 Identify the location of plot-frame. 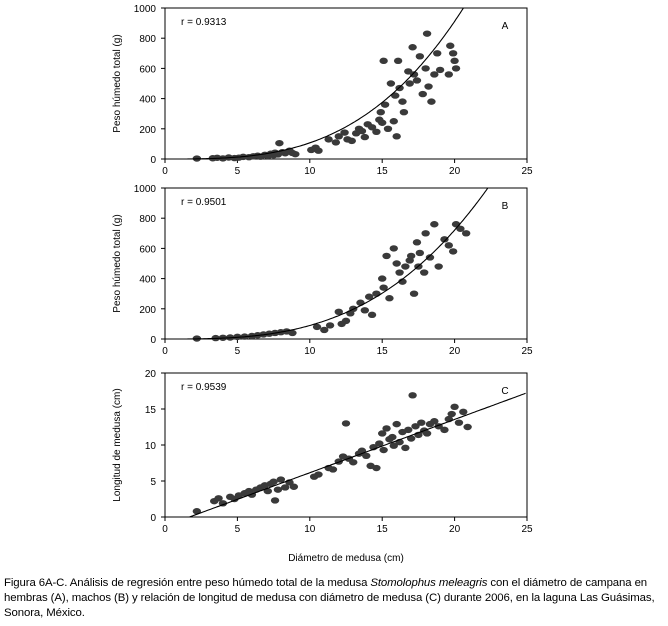
(346, 263).